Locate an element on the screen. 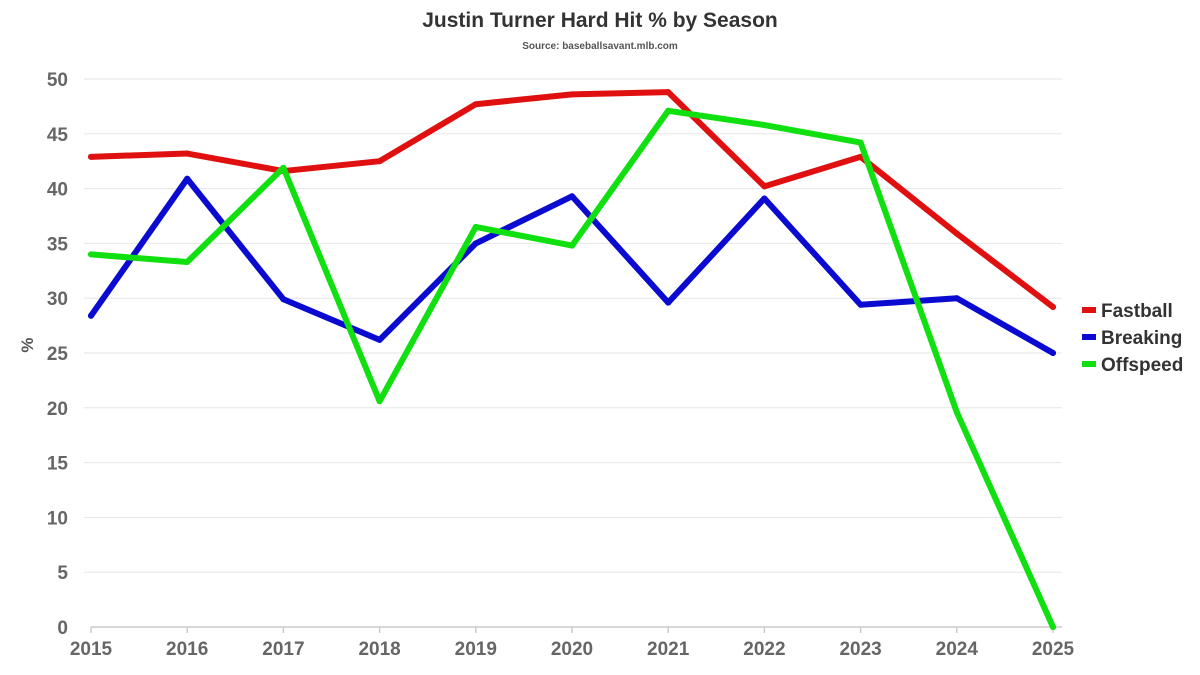  x-tick-label: 2020 is located at coordinates (572, 649).